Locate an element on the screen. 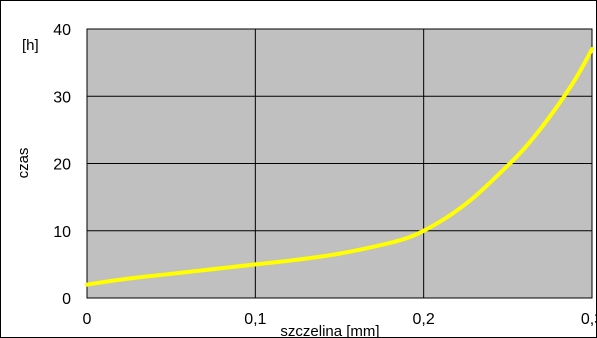  x-tick-label: 0,3 is located at coordinates (589, 319).